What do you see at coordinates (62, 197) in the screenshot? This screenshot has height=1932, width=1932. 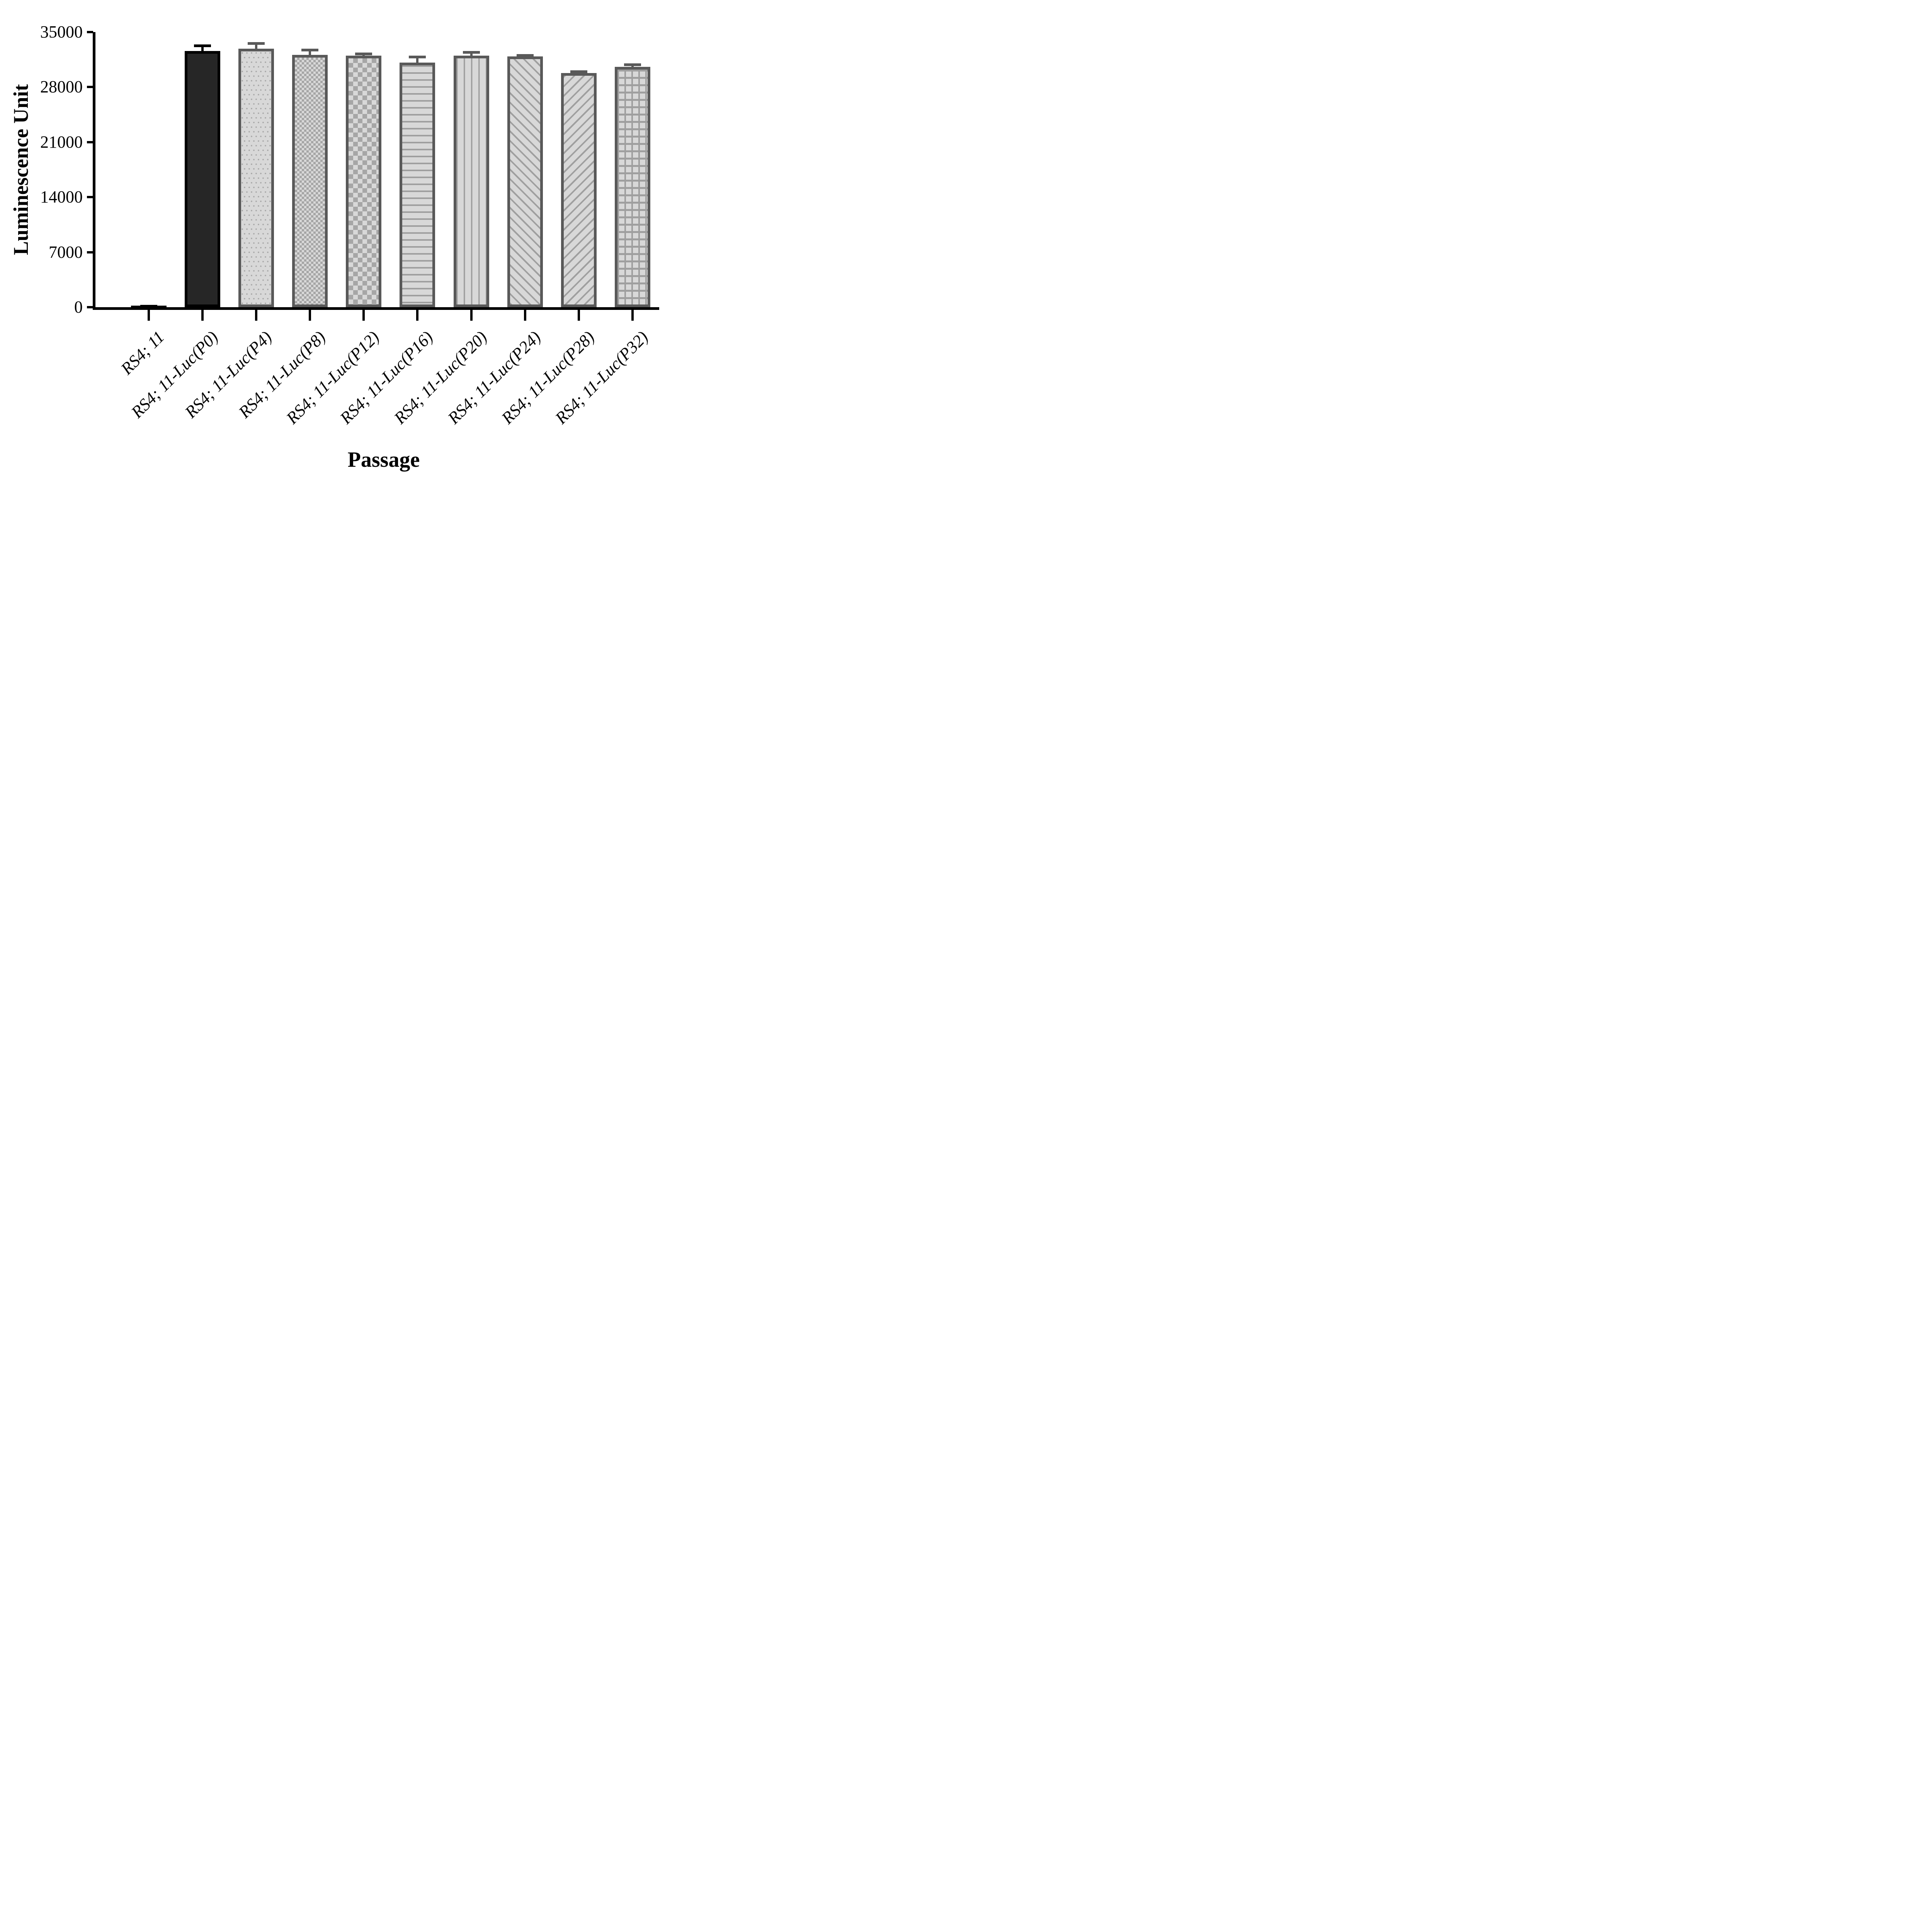 I see `y-tick-label: 14000` at bounding box center [62, 197].